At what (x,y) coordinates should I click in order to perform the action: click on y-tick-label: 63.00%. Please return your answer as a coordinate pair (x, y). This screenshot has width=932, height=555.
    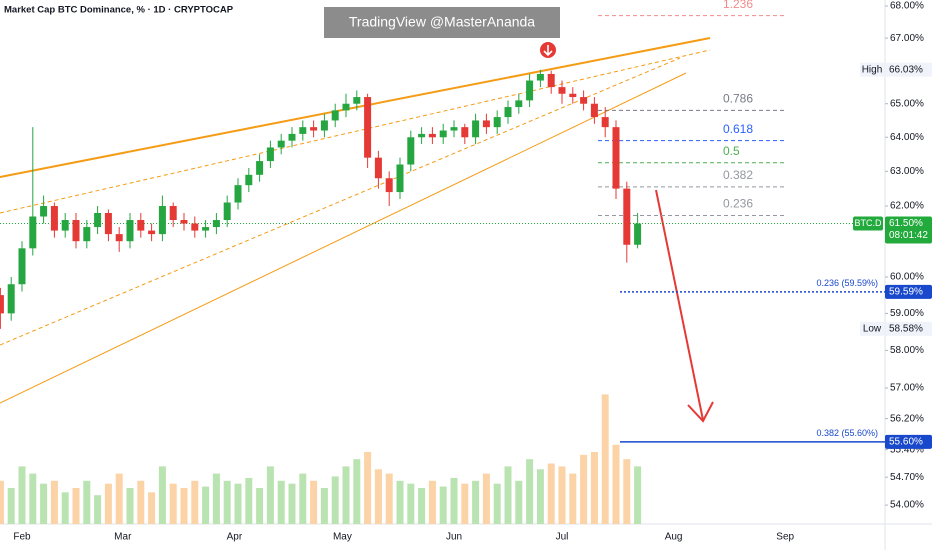
    Looking at the image, I should click on (907, 171).